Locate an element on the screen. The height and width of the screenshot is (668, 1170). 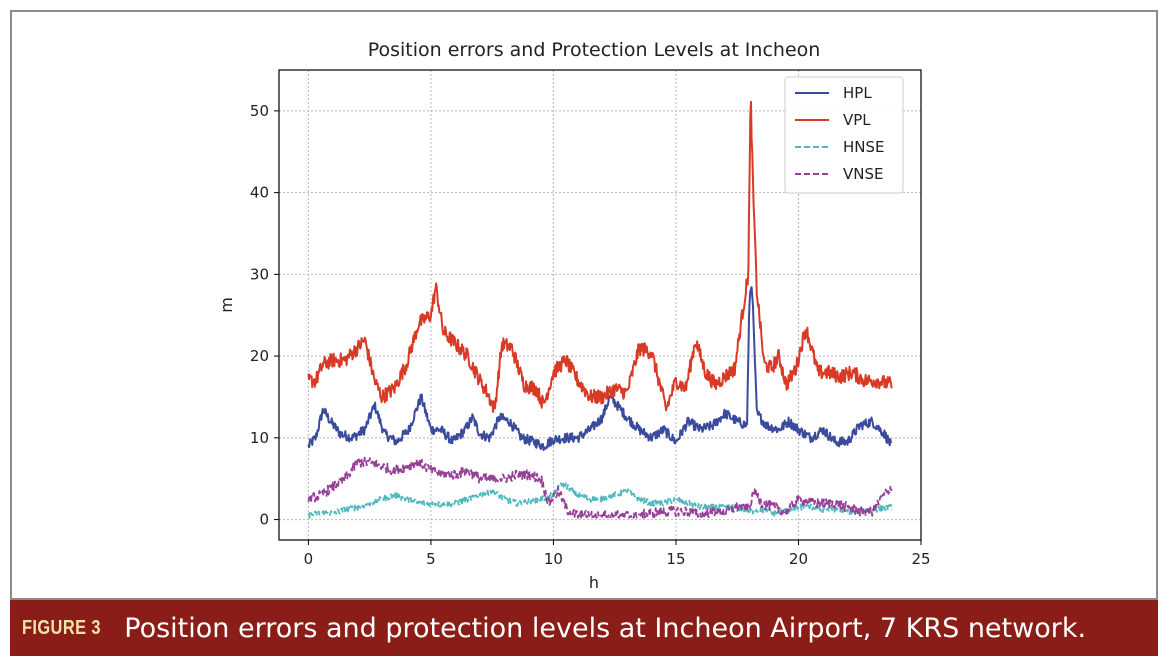
y-tick-label: 0 is located at coordinates (264, 520).